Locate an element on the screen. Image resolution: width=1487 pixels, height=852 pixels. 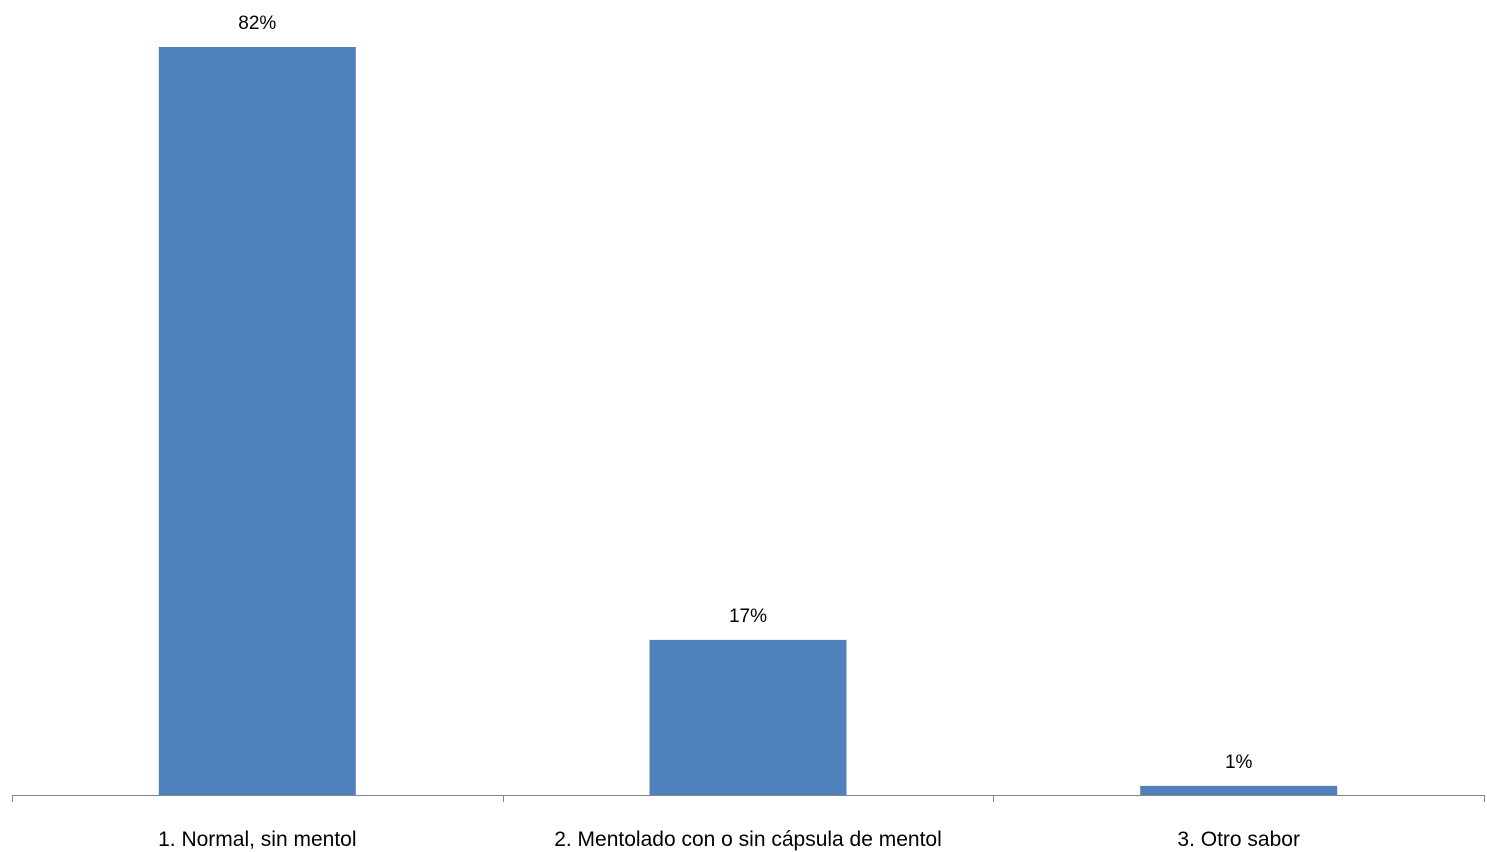
bar-1-normal-sin-mentol is located at coordinates (257, 421).